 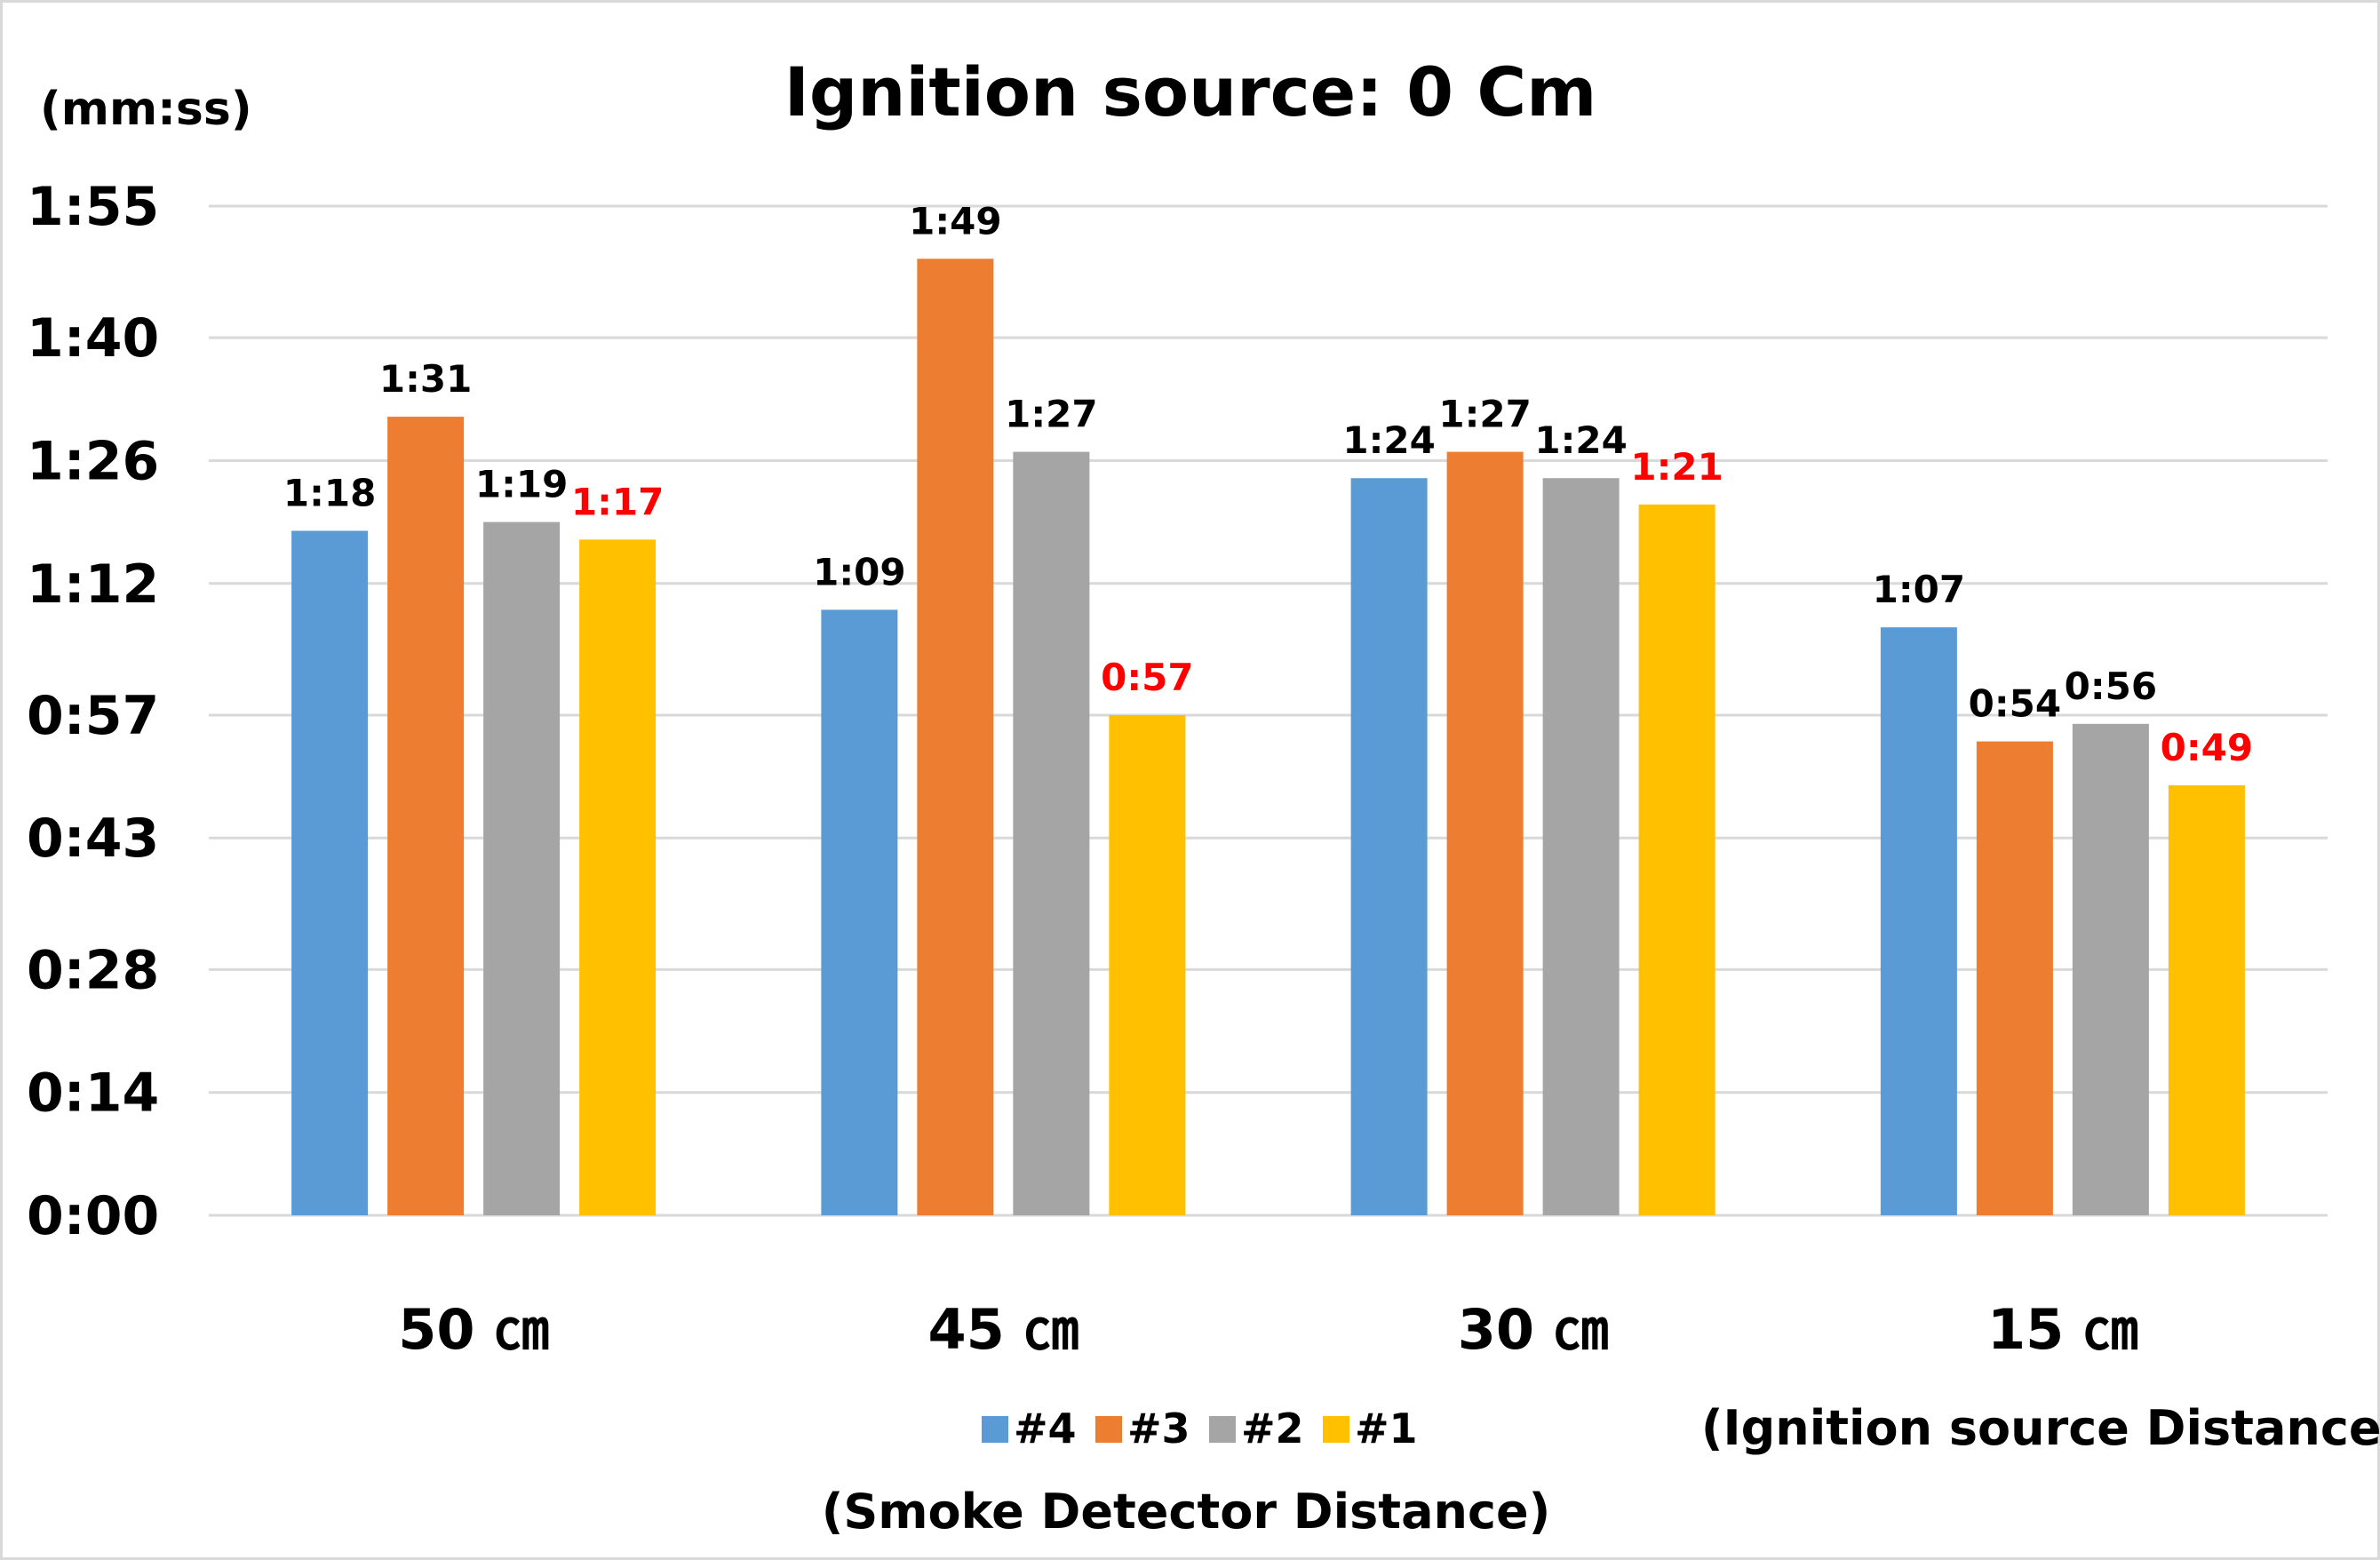 What do you see at coordinates (329, 492) in the screenshot?
I see `data-label: 1:18` at bounding box center [329, 492].